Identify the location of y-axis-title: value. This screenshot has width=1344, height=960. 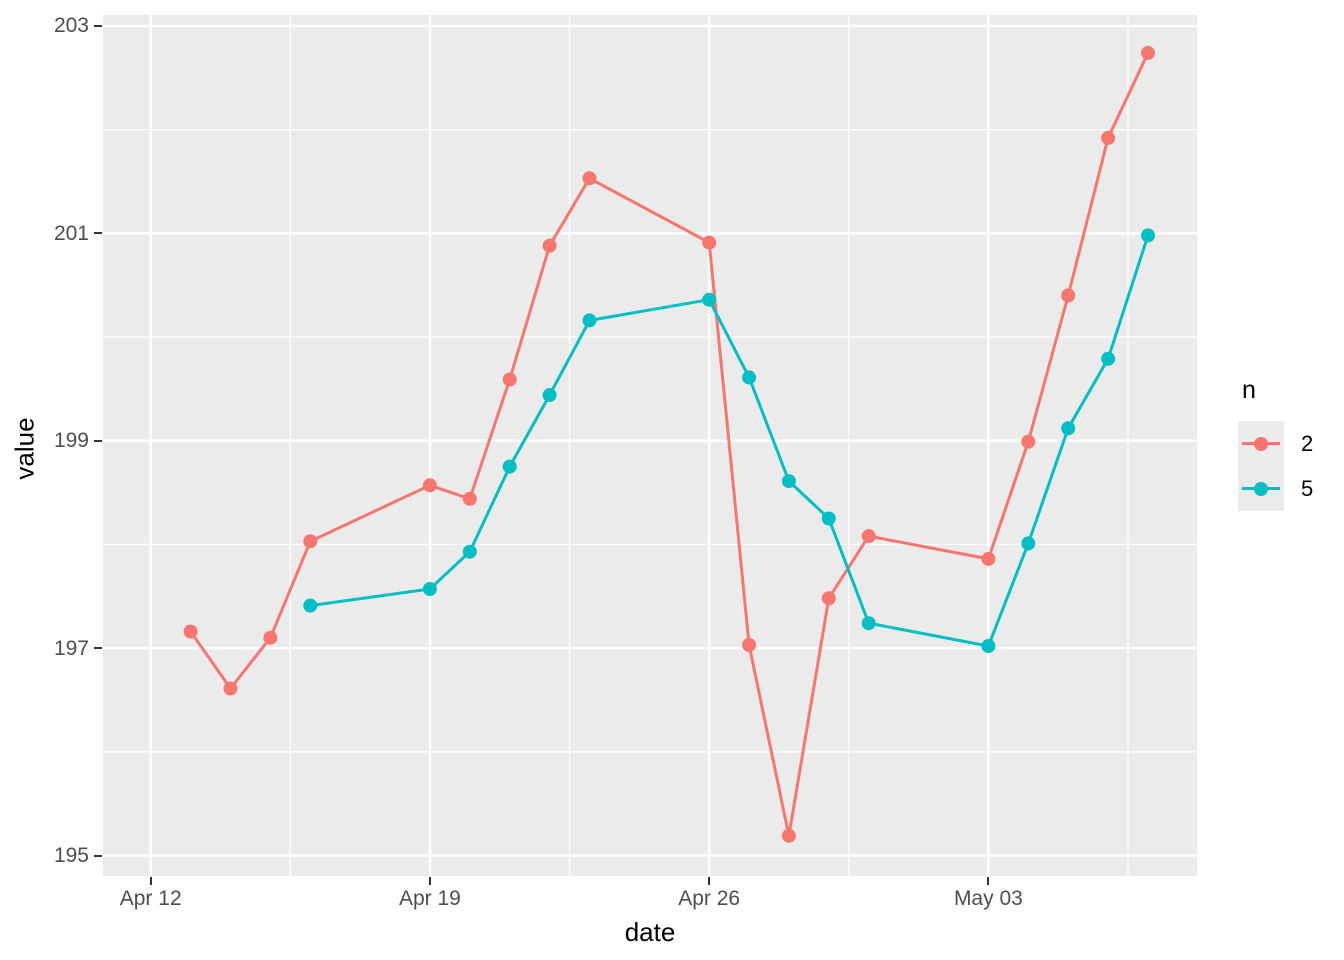
(24, 448).